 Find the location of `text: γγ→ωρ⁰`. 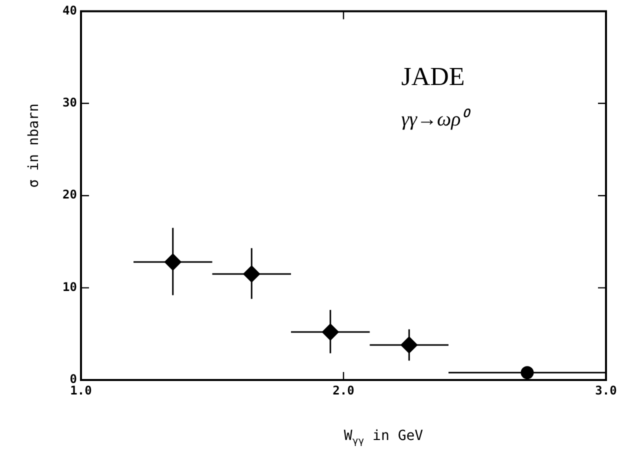

text: γγ→ωρ⁰ is located at coordinates (436, 119).